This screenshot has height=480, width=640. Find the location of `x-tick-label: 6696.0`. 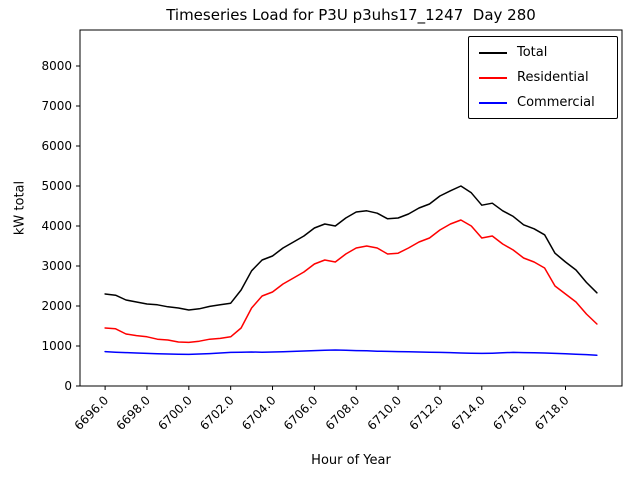

x-tick-label: 6696.0 is located at coordinates (92, 413).